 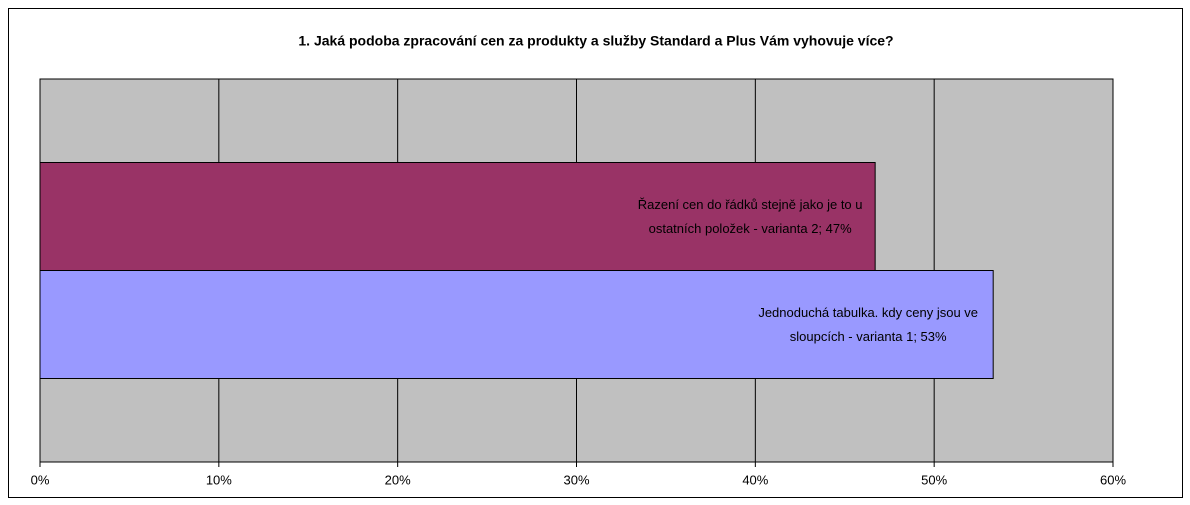 I want to click on x-tick-label: 10%, so click(x=219, y=479).